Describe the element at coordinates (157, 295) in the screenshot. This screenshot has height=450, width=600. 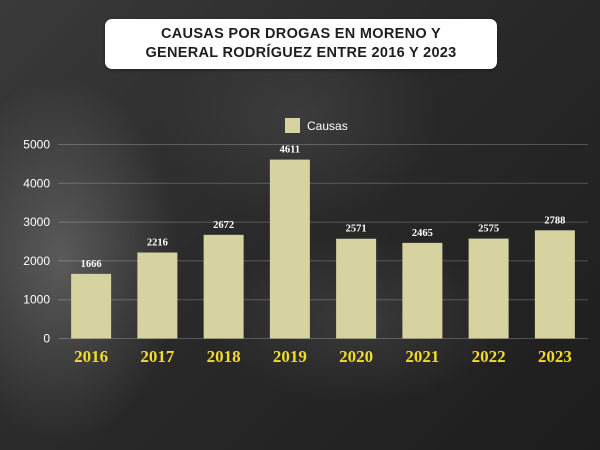
I see `bar-2017` at that location.